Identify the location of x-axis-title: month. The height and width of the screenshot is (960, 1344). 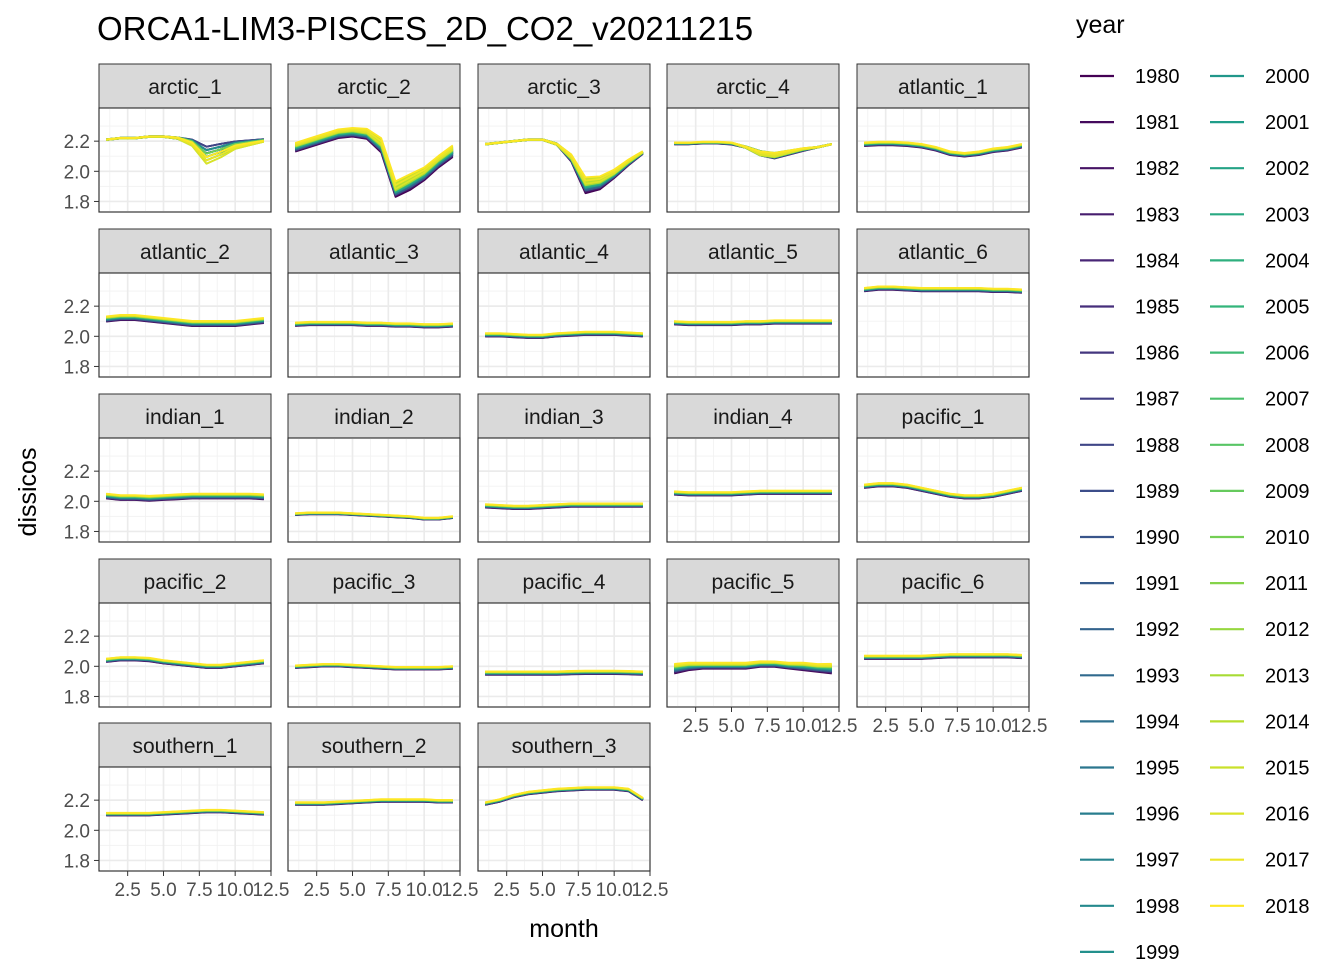
(563, 929).